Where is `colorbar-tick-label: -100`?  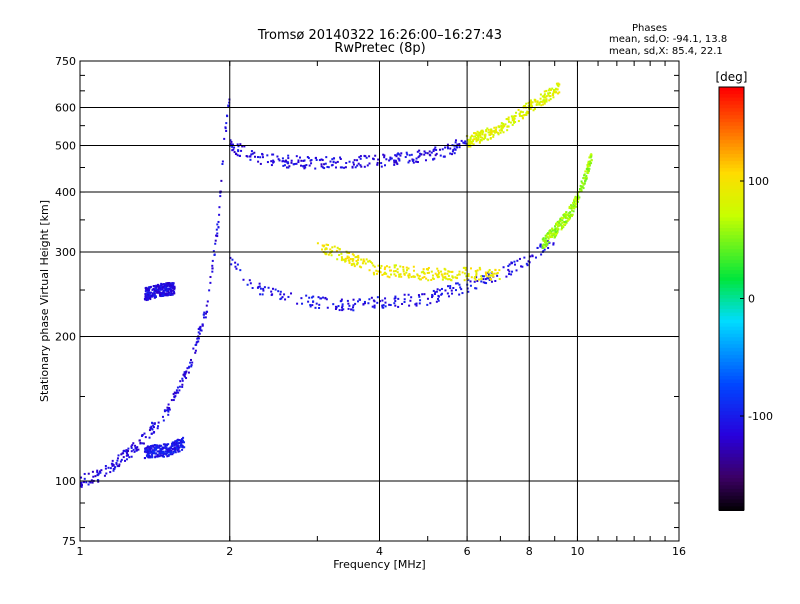
colorbar-tick-label: -100 is located at coordinates (760, 416).